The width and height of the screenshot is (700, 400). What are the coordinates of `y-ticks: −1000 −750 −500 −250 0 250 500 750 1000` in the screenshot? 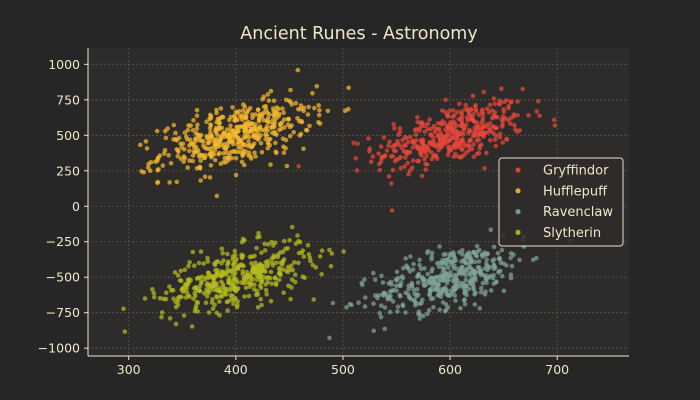 It's located at (63, 206).